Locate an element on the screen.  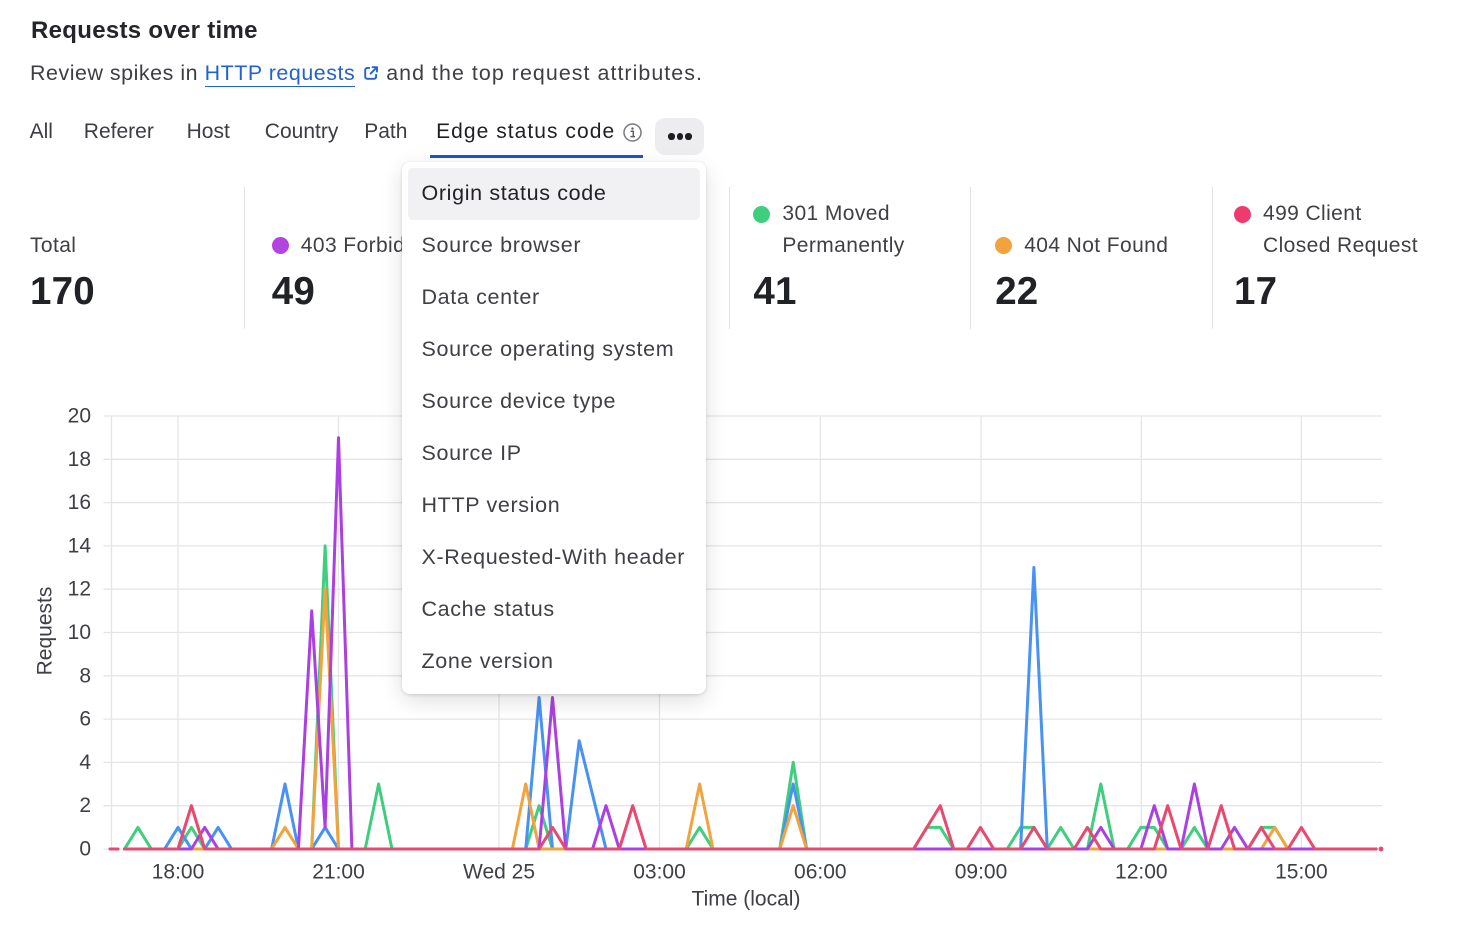
svg-text: Wed 25 is located at coordinates (499, 872).